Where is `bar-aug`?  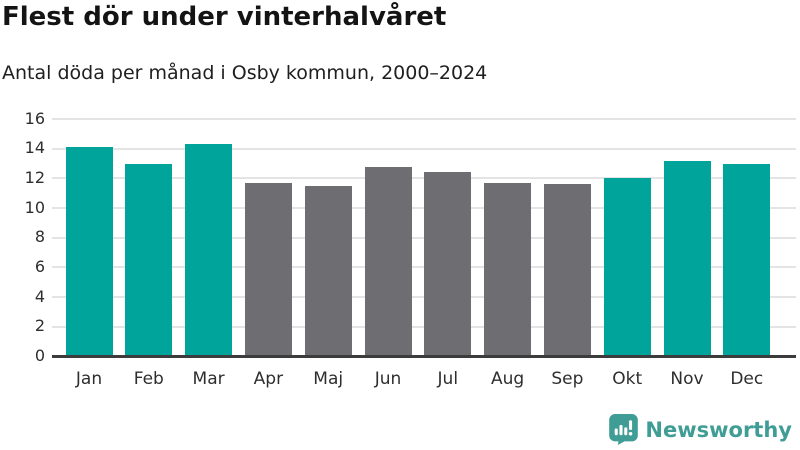 bar-aug is located at coordinates (508, 269).